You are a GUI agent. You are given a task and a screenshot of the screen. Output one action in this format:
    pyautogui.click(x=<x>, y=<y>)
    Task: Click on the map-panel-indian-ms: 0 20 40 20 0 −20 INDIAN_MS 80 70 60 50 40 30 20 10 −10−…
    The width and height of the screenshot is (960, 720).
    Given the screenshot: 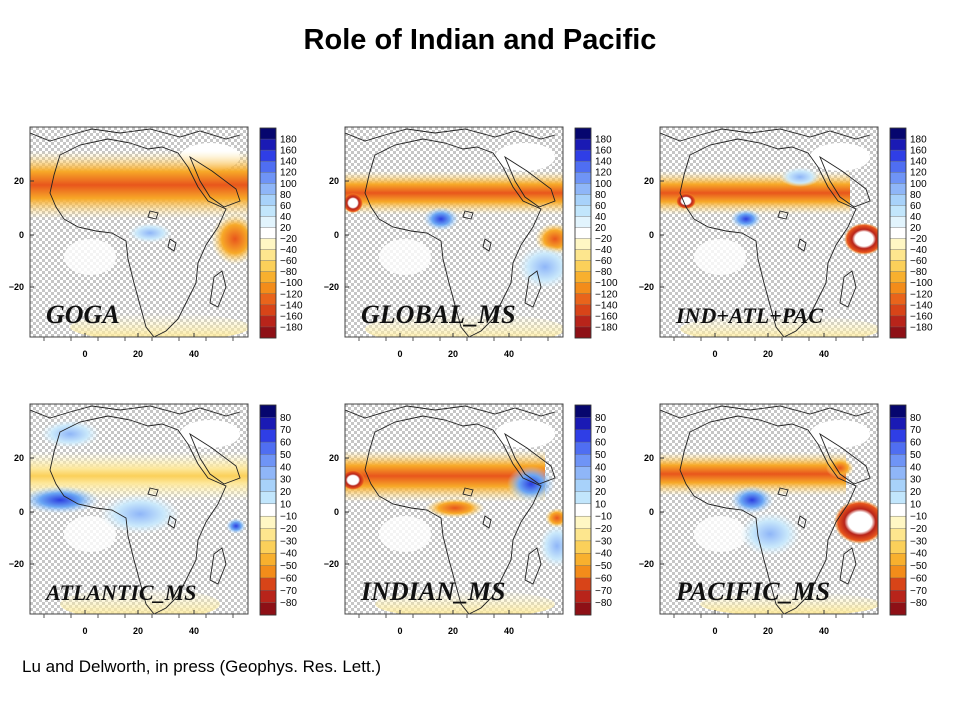 What is the action you would take?
    pyautogui.click(x=484, y=522)
    